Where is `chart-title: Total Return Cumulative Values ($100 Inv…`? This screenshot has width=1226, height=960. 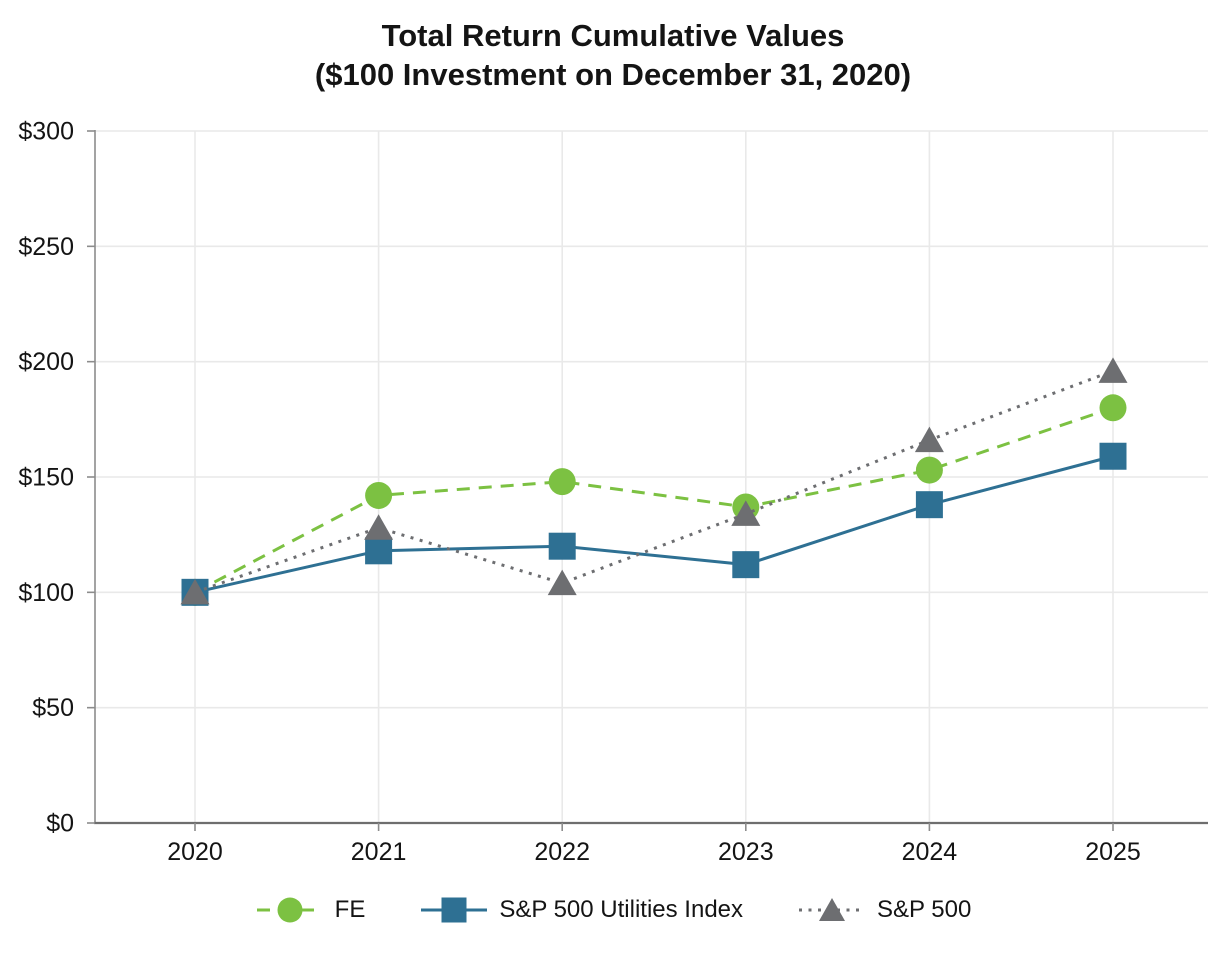 chart-title: Total Return Cumulative Values ($100 Inv… is located at coordinates (613, 55).